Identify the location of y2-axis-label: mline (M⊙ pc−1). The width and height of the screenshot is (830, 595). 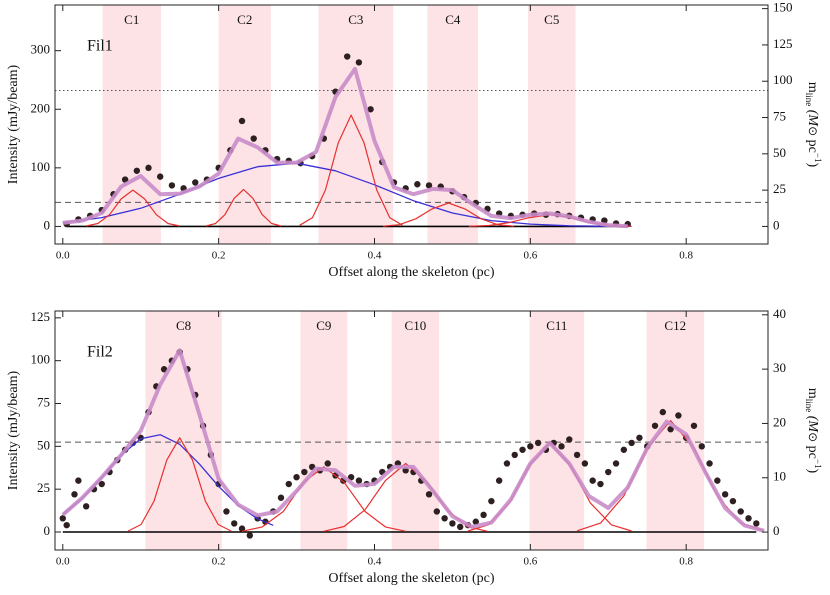
(813, 431).